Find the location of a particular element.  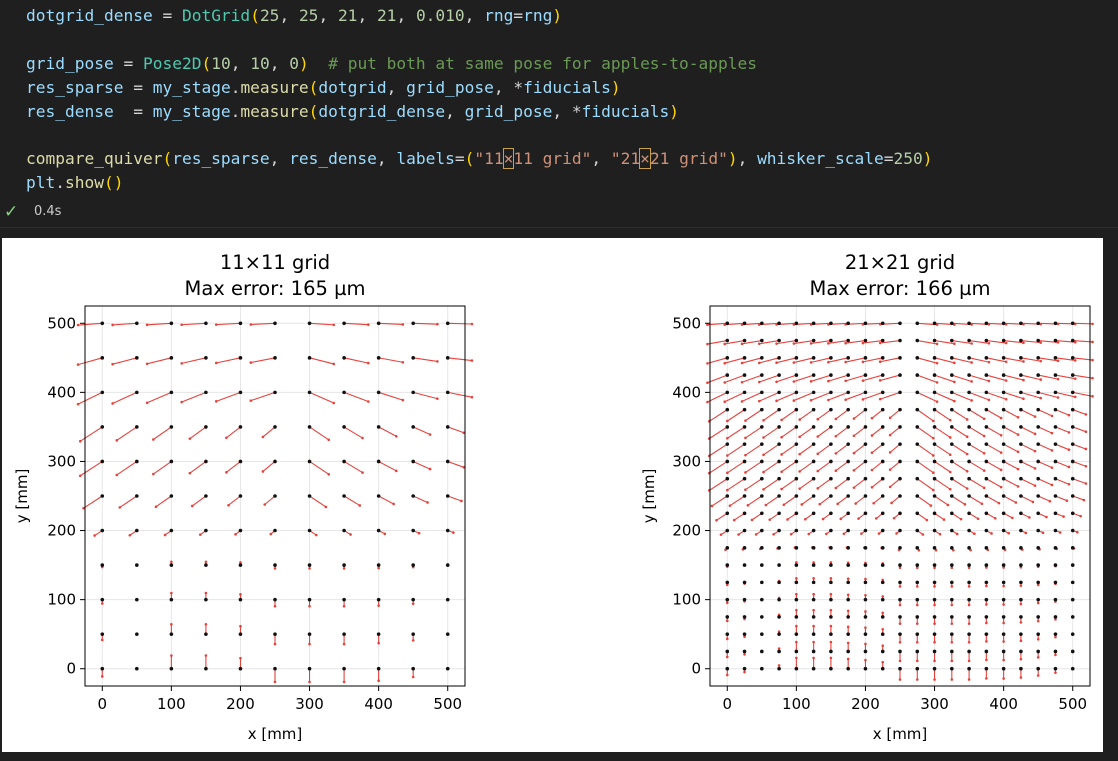

code-token: ( is located at coordinates (255, 15).